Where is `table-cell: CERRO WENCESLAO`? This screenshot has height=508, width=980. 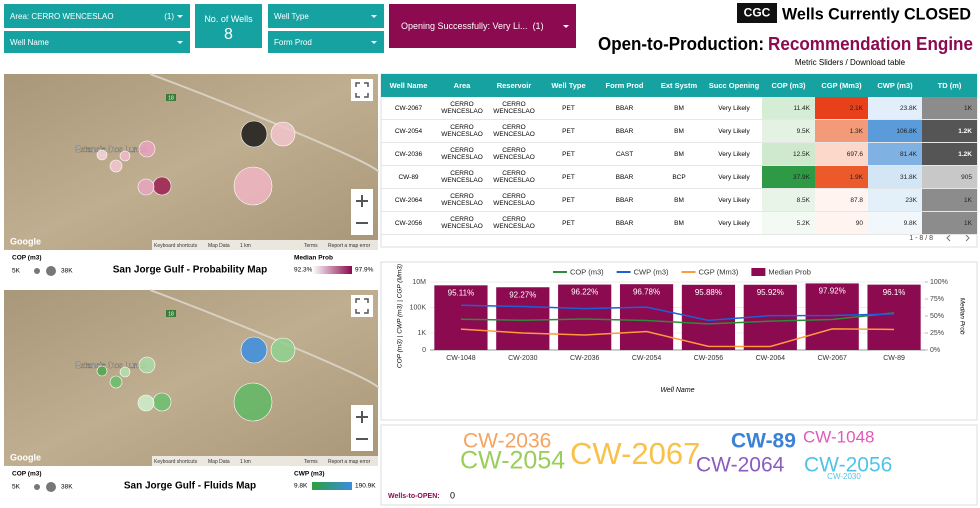
table-cell: CERRO WENCESLAO is located at coordinates (462, 108).